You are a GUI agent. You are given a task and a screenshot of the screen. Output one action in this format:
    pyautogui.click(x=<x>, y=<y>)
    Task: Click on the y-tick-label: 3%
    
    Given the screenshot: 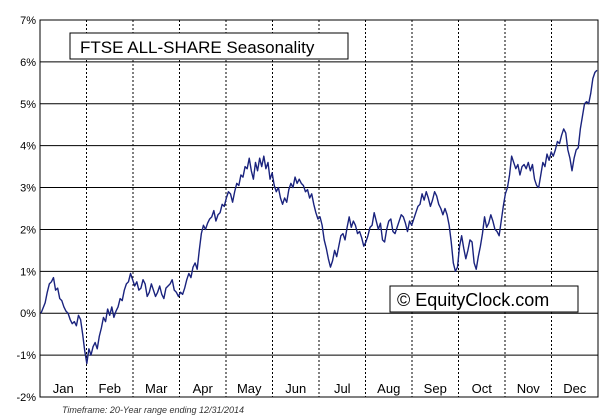 What is the action you would take?
    pyautogui.click(x=28, y=189)
    